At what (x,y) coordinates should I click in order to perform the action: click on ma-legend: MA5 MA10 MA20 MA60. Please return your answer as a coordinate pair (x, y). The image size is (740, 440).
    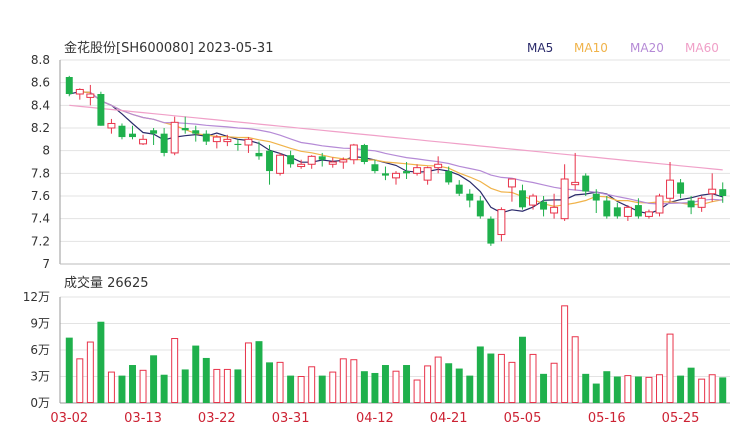
    Looking at the image, I should click on (623, 48).